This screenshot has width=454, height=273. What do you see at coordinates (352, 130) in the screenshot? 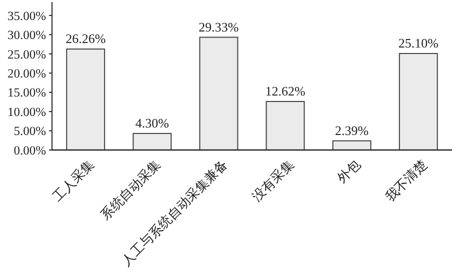
I see `data-label: 2.39%` at bounding box center [352, 130].